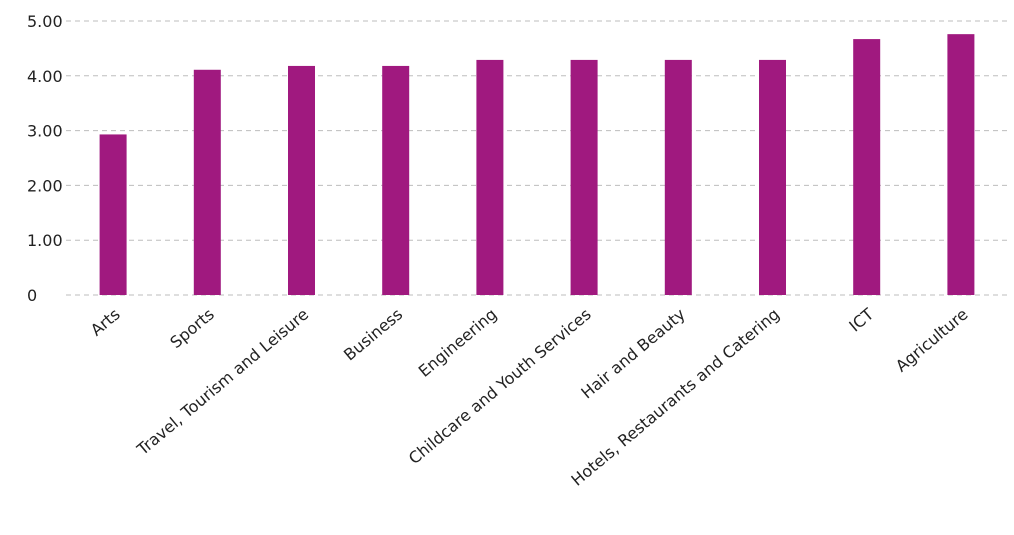  I want to click on x-category-label: Arts, so click(105, 322).